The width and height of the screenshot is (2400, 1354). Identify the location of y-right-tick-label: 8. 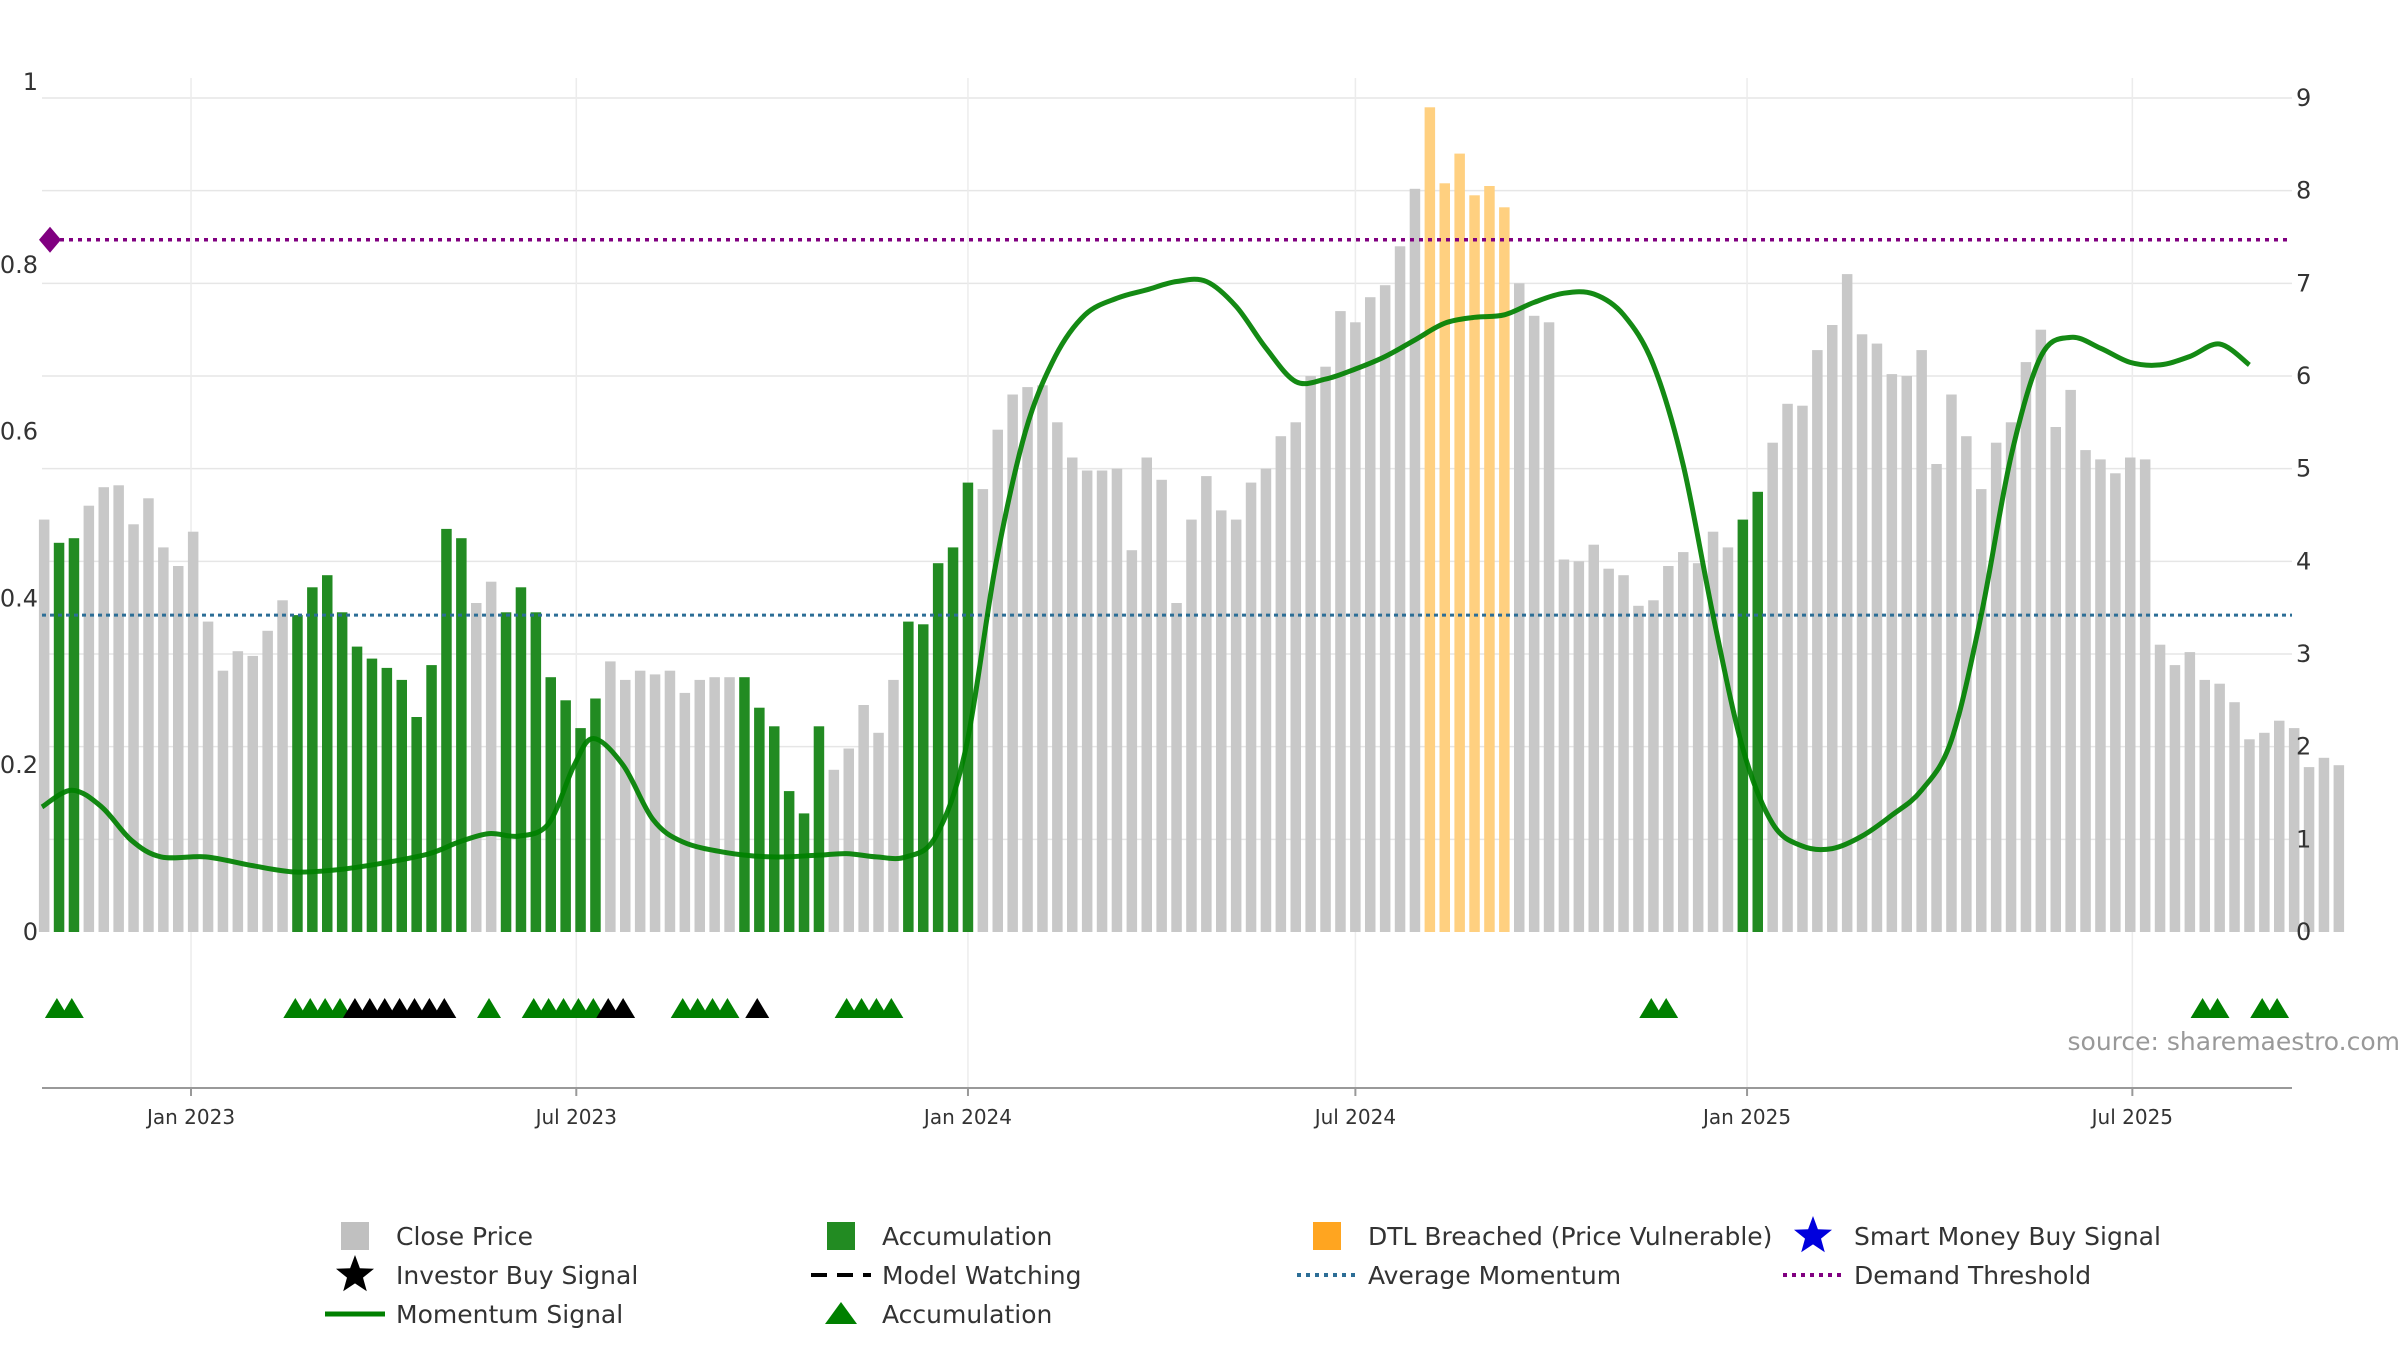
(2303, 191).